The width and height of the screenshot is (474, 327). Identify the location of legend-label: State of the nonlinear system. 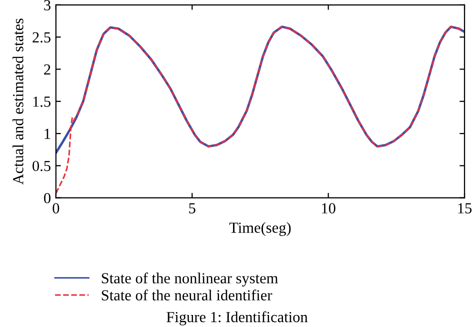
(190, 279).